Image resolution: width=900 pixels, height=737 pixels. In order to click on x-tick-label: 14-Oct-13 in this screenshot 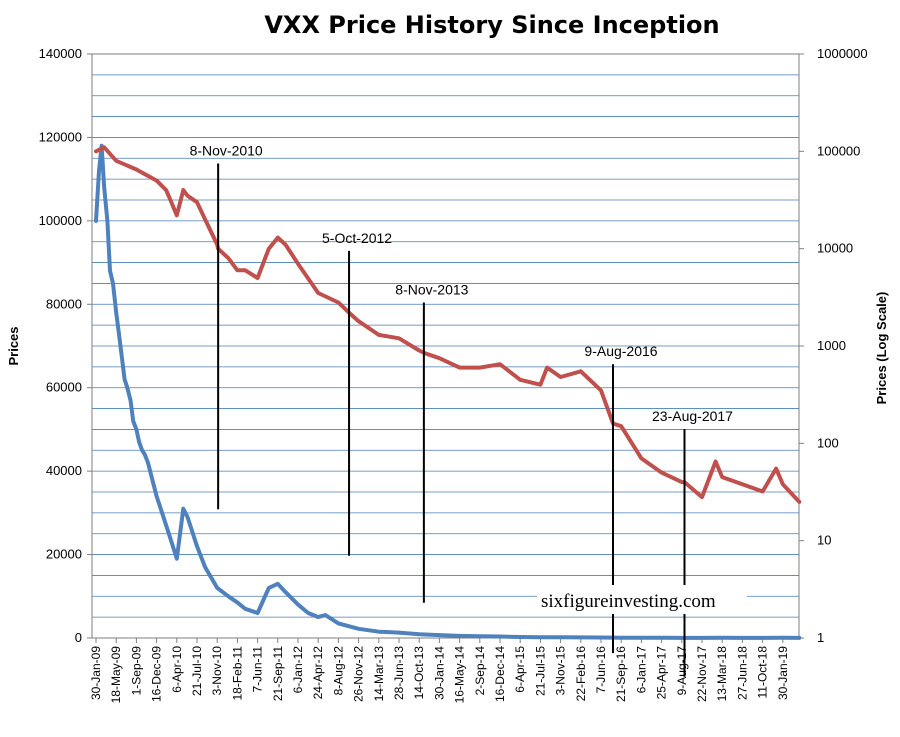, I will do `click(419, 673)`.